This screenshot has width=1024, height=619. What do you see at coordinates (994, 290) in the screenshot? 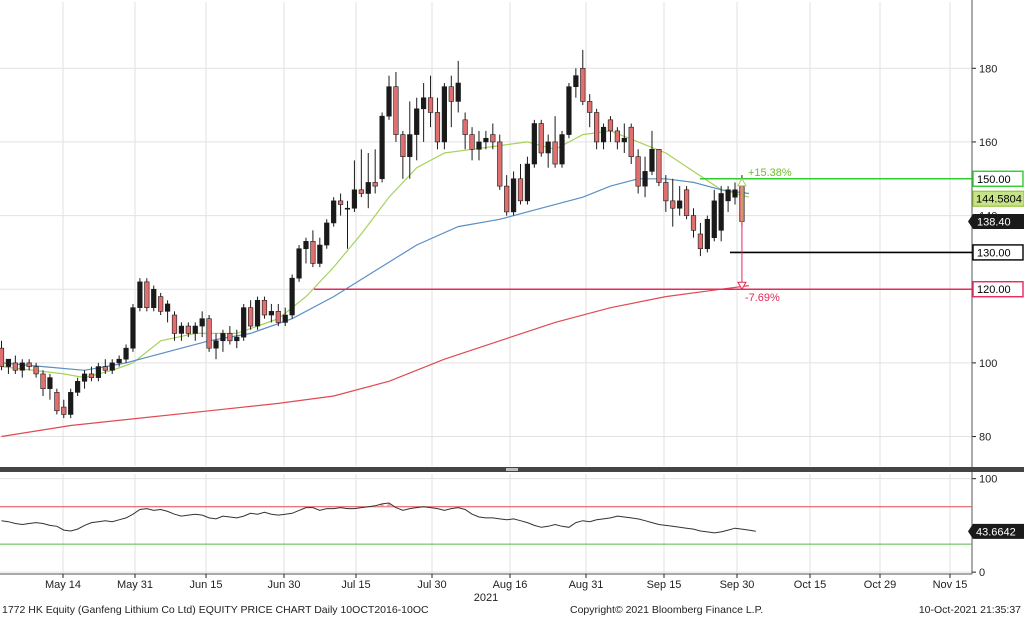
I see `lower-level-tag-label: 120.00` at bounding box center [994, 290].